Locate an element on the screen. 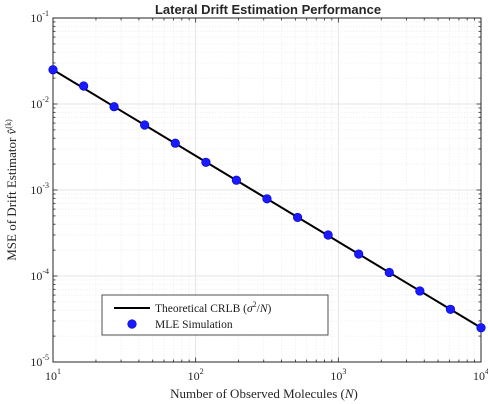  legend-crlb-sigma: σ is located at coordinates (250, 309).